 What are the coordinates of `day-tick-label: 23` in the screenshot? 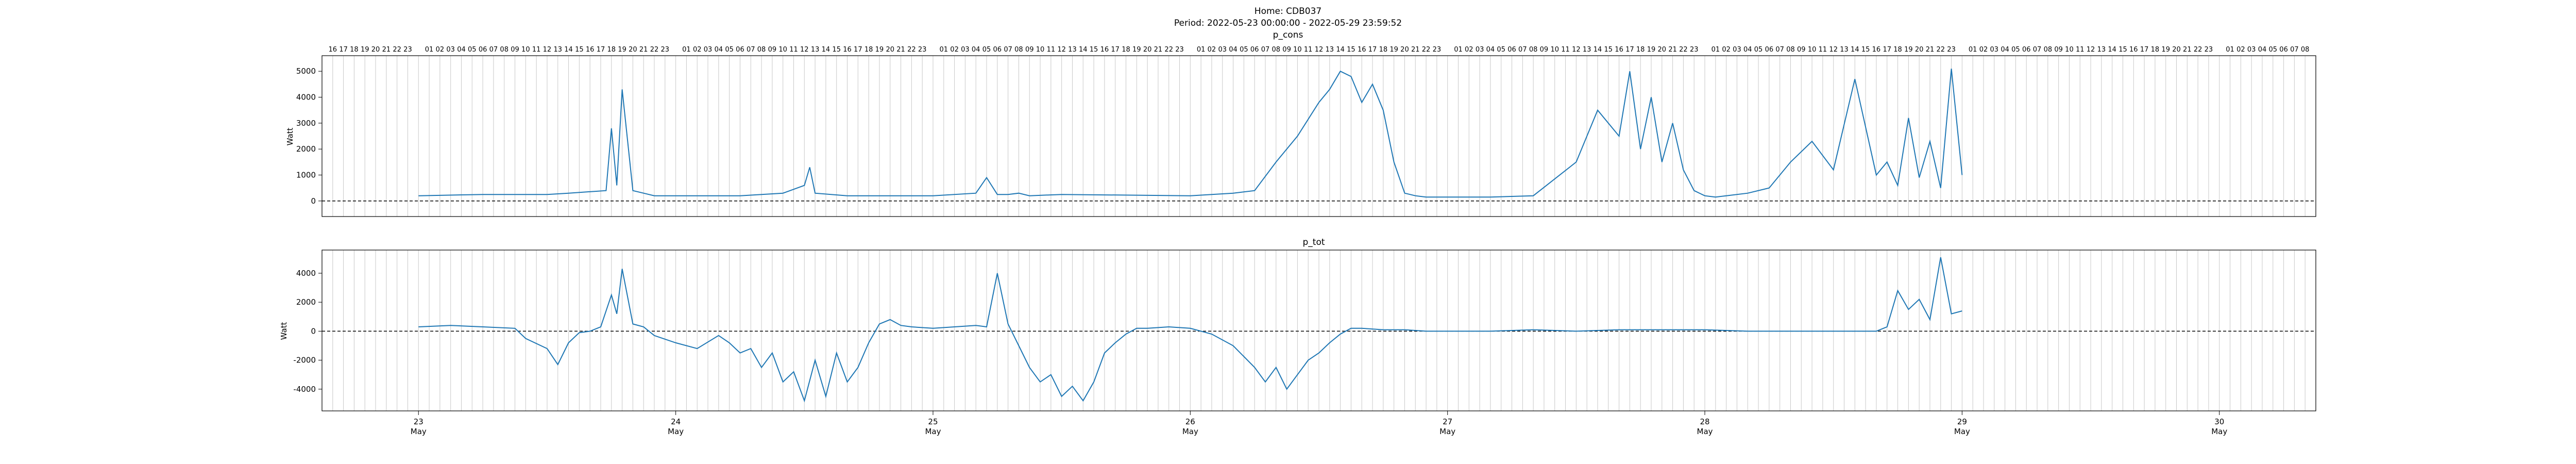 It's located at (418, 421).